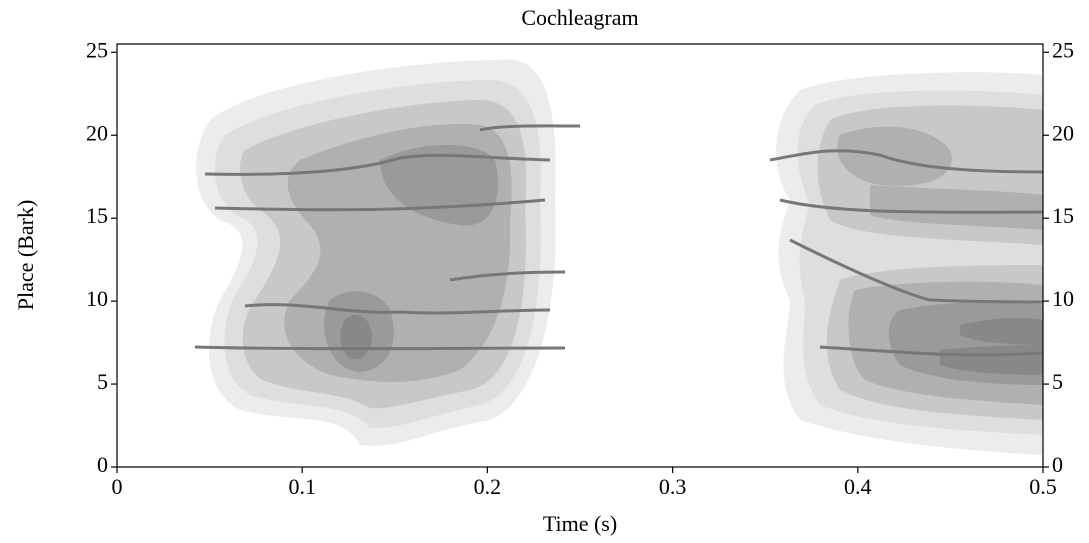 Image resolution: width=1089 pixels, height=543 pixels. I want to click on y2-tick-label: 15, so click(1063, 215).